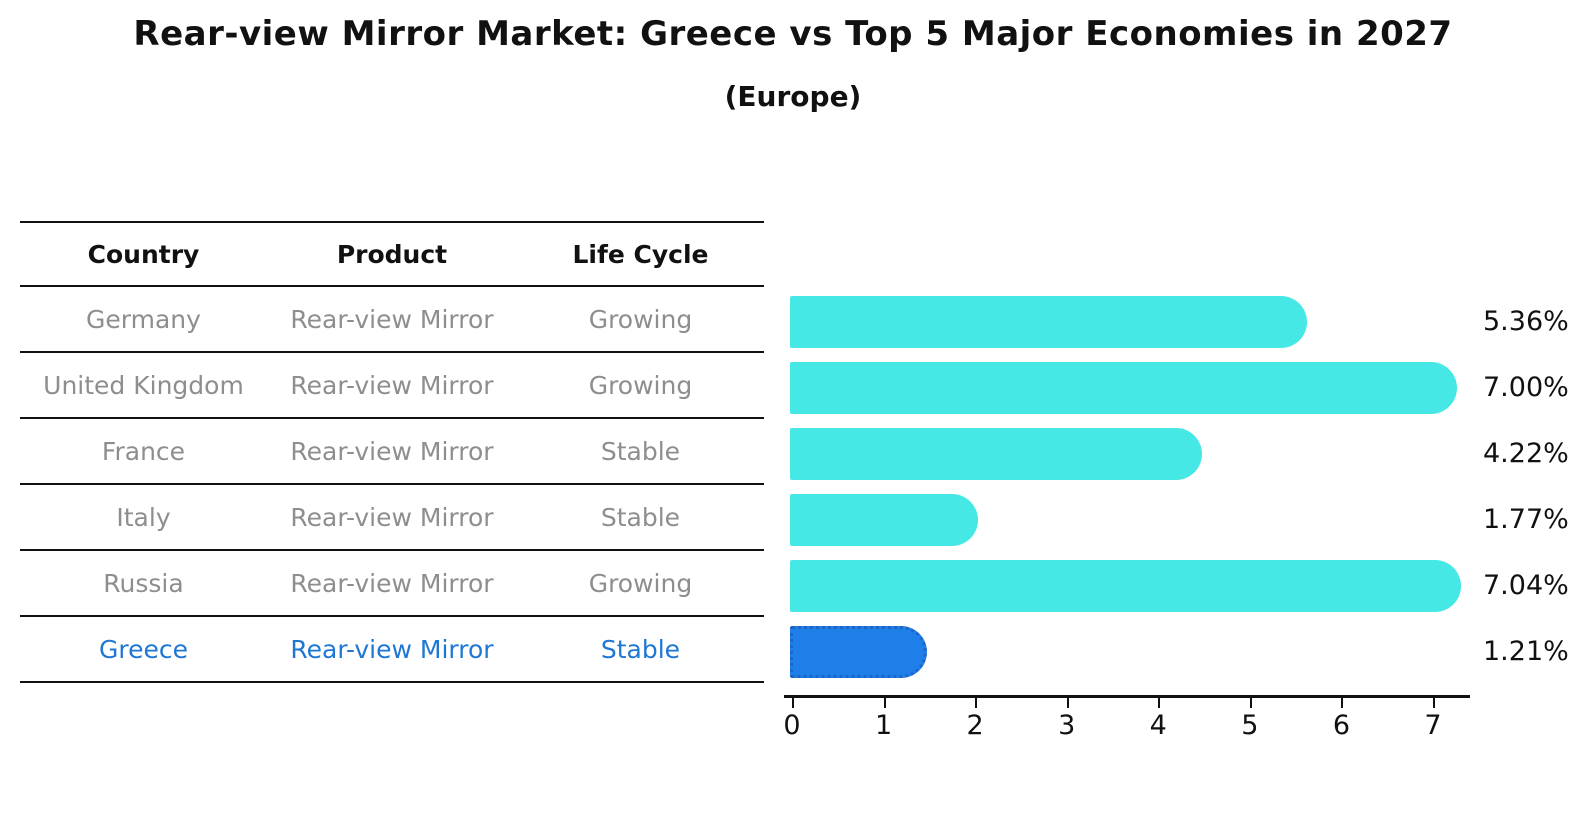  I want to click on bar-row: 1.77%, so click(1176, 520).